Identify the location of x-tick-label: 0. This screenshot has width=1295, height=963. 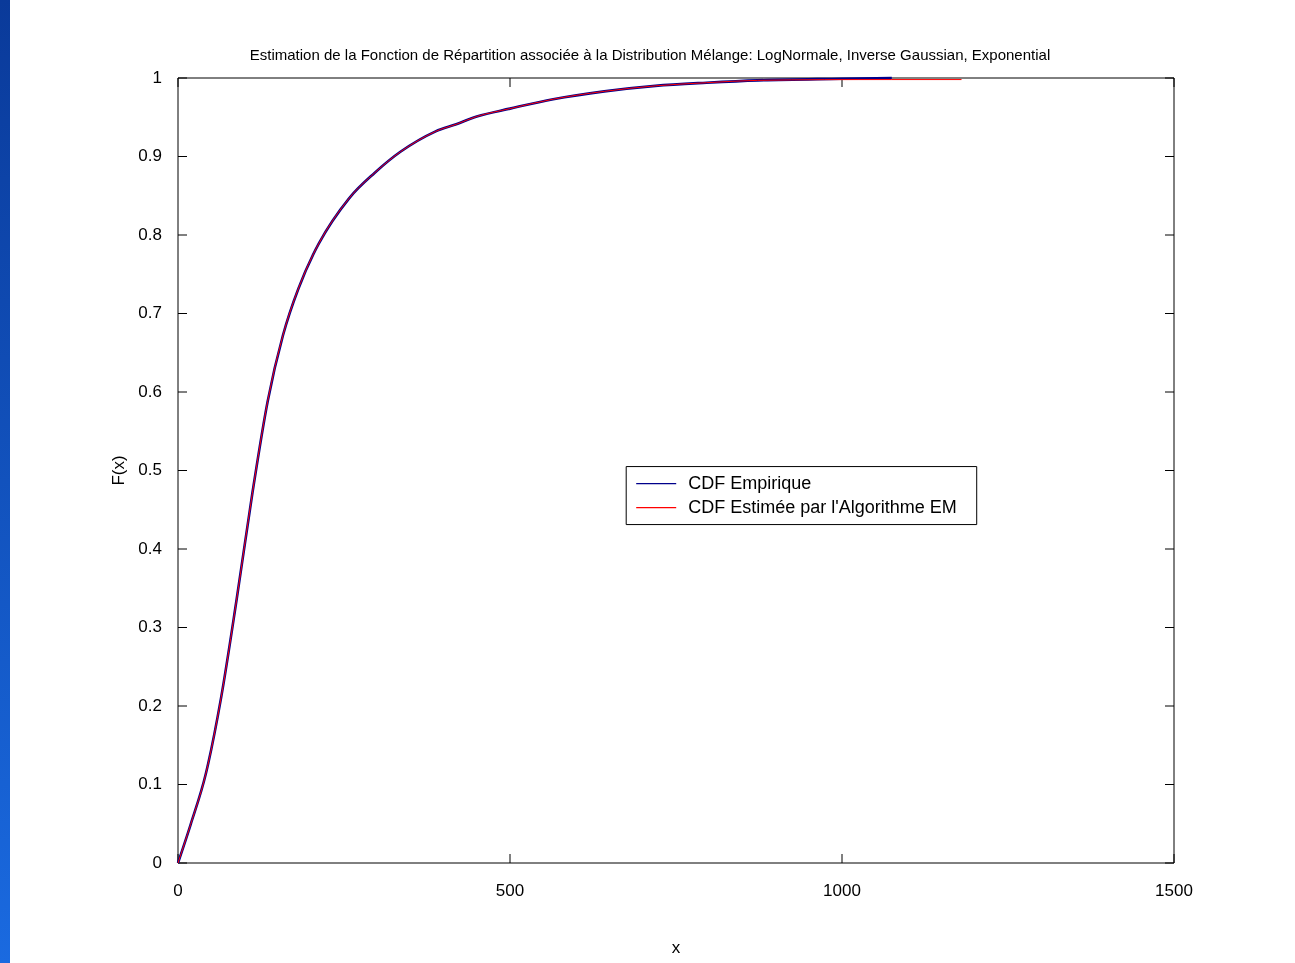
(178, 890).